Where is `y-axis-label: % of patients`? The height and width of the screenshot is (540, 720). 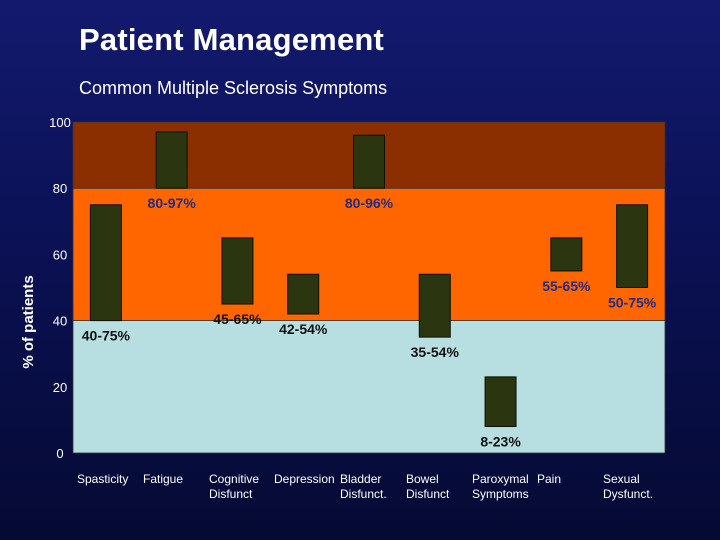 y-axis-label: % of patients is located at coordinates (28, 321).